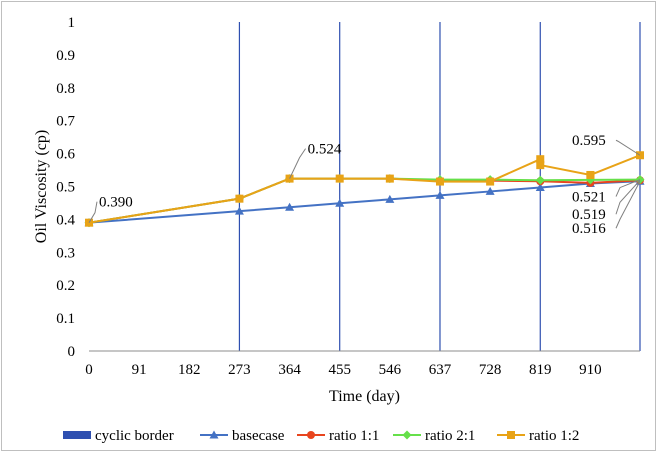  I want to click on legend-item-cyclic-border: cyclic border, so click(118, 436).